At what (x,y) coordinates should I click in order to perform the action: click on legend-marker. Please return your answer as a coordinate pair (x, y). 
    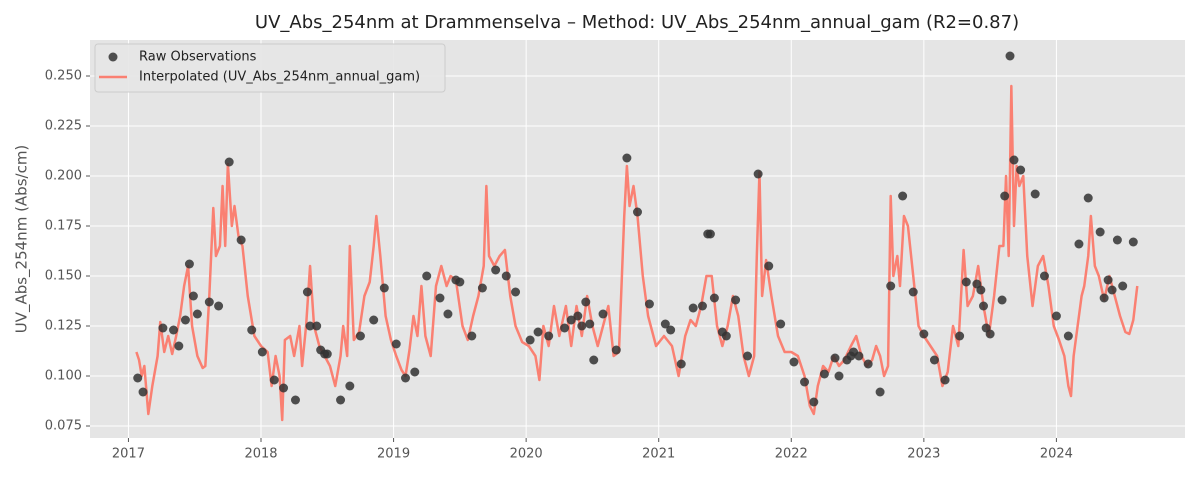
    Looking at the image, I should click on (113, 57).